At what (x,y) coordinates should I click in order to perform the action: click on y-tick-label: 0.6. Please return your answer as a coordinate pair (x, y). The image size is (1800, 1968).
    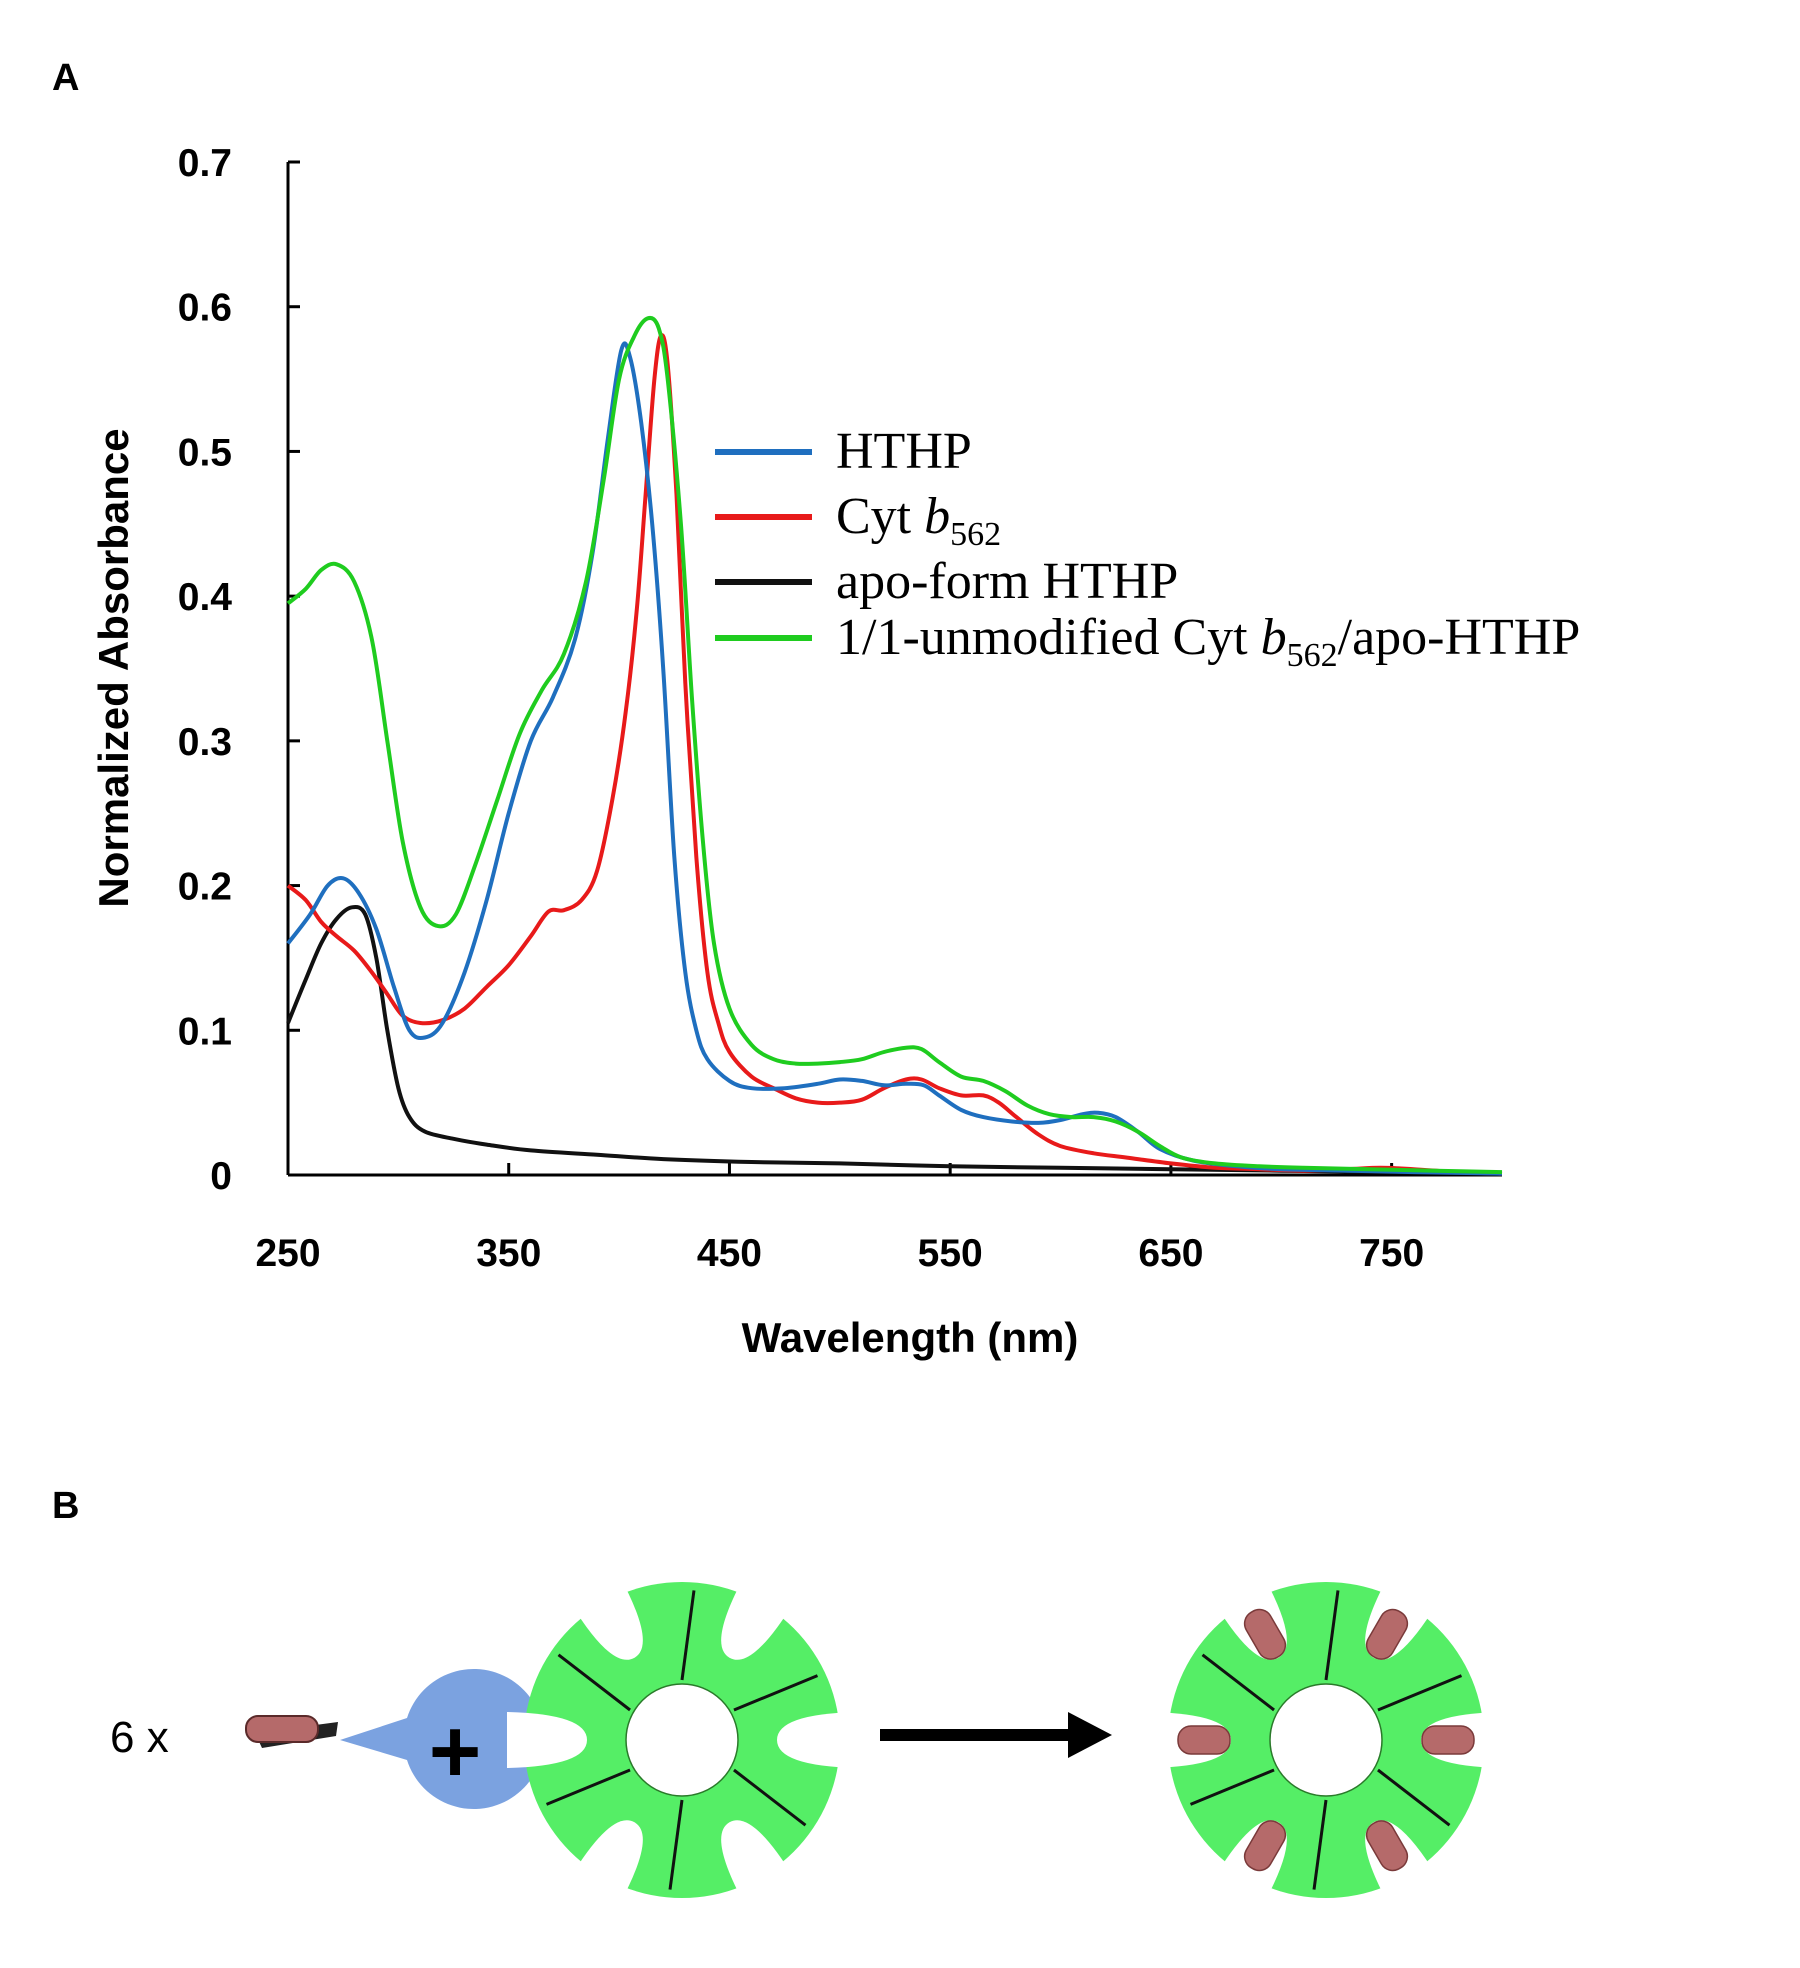
    Looking at the image, I should click on (205, 308).